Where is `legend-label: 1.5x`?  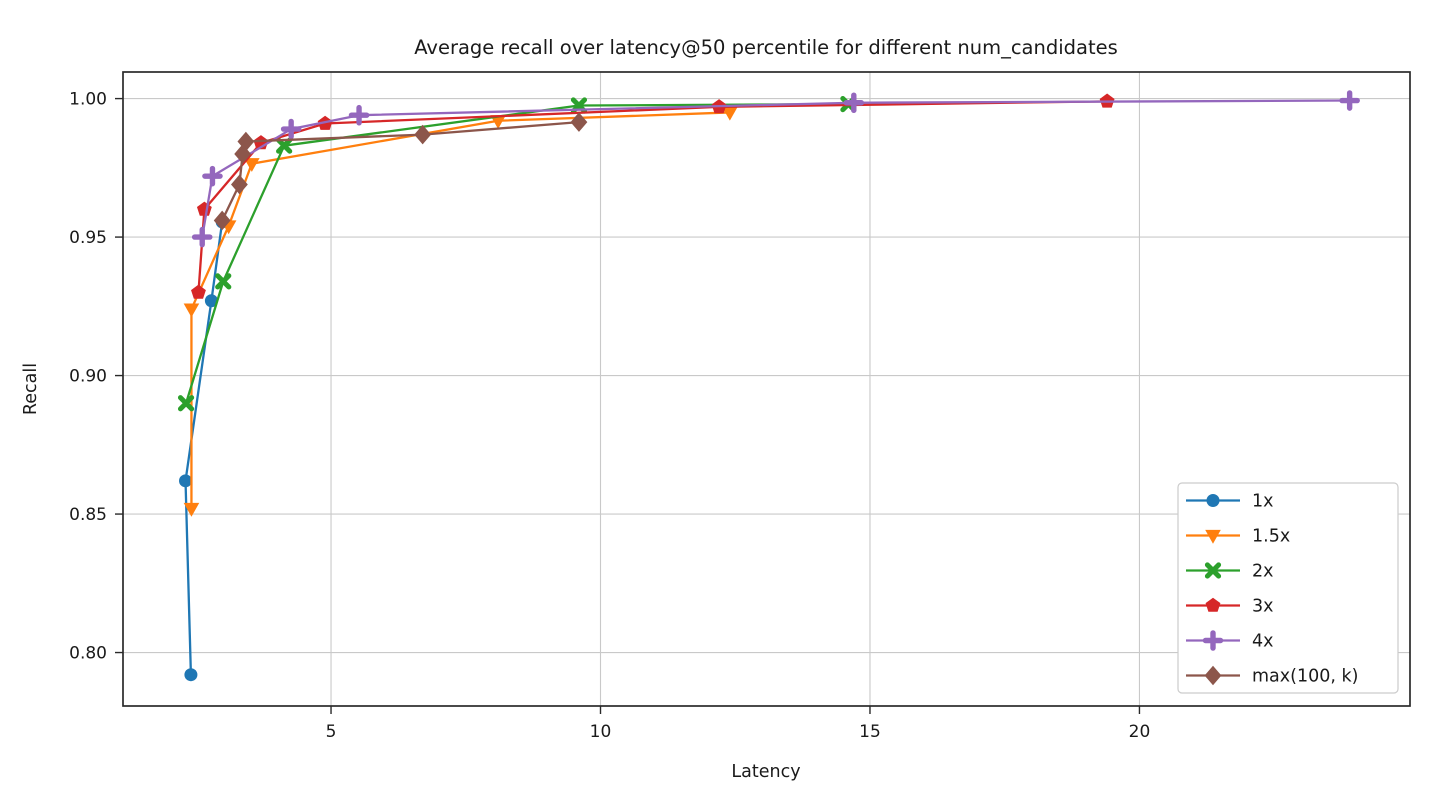 legend-label: 1.5x is located at coordinates (1271, 537).